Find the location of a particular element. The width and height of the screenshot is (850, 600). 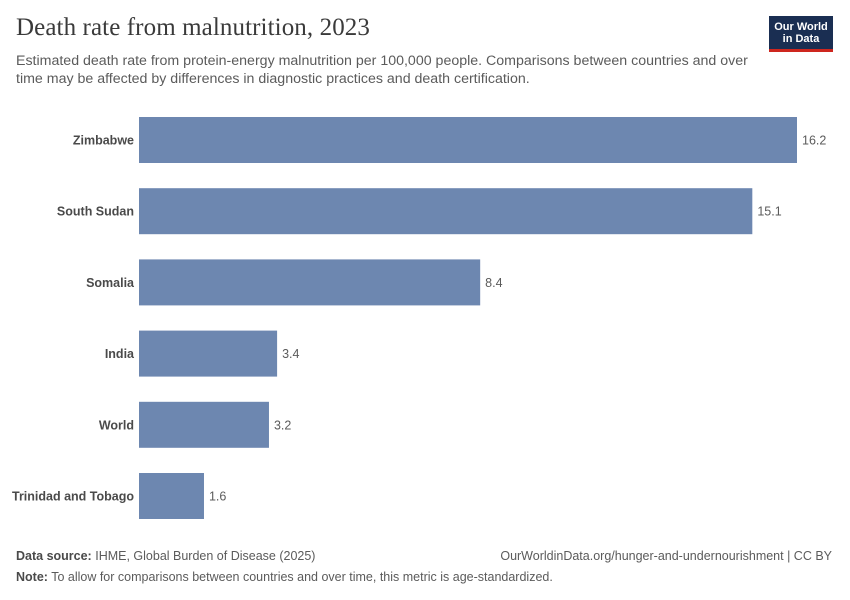

value-label: 15.1 is located at coordinates (769, 212).